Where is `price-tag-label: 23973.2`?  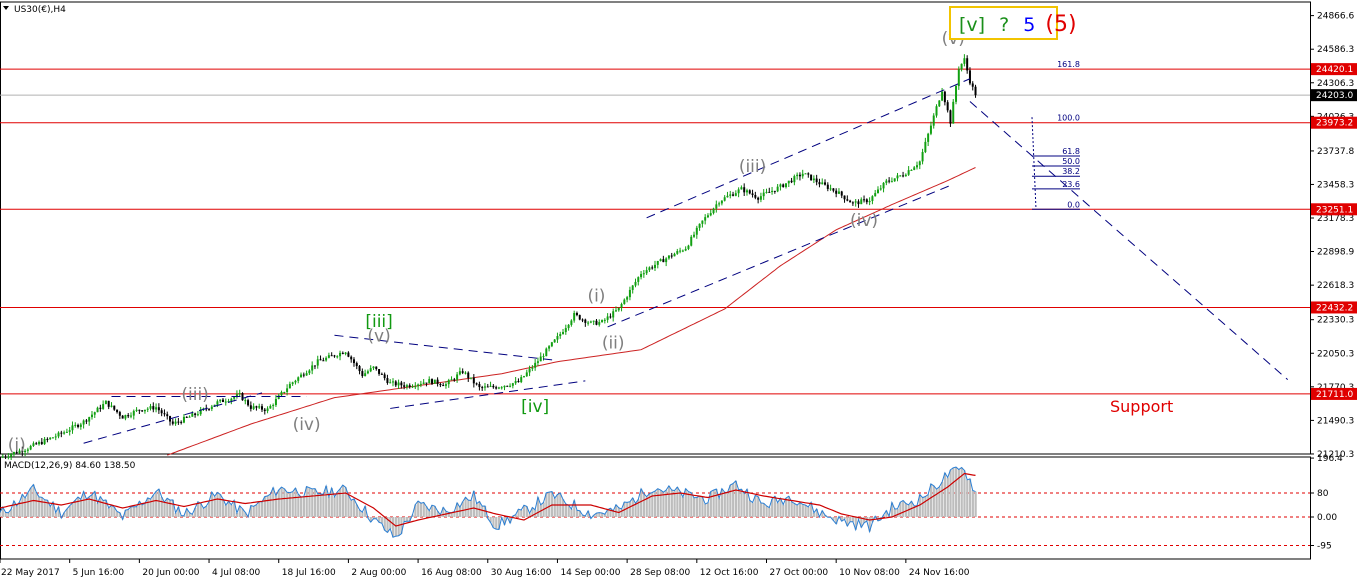 price-tag-label: 23973.2 is located at coordinates (1334, 124).